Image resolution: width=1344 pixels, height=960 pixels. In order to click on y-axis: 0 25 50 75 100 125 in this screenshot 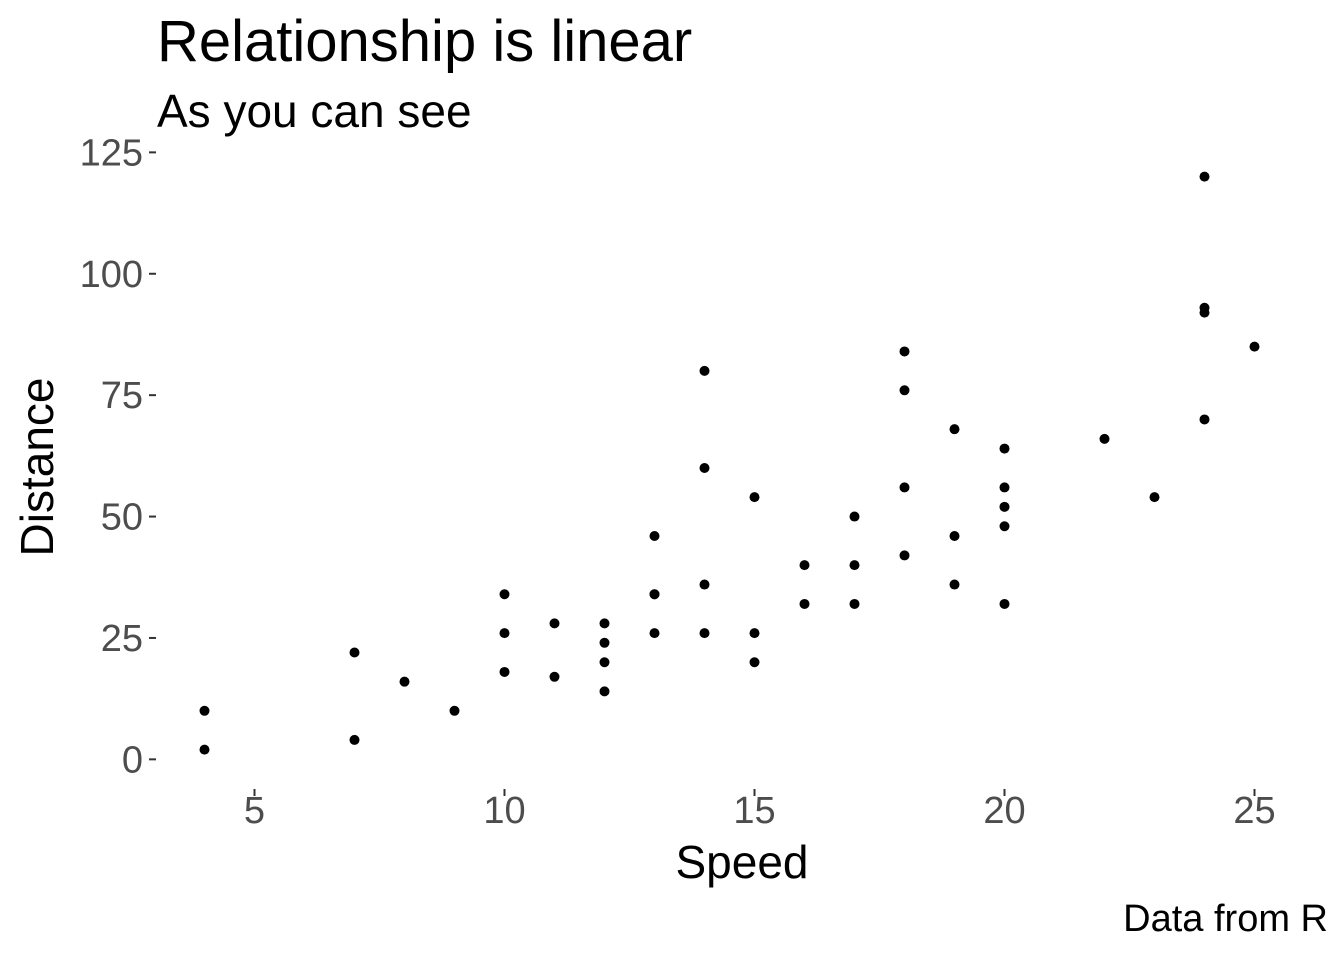, I will do `click(118, 456)`.